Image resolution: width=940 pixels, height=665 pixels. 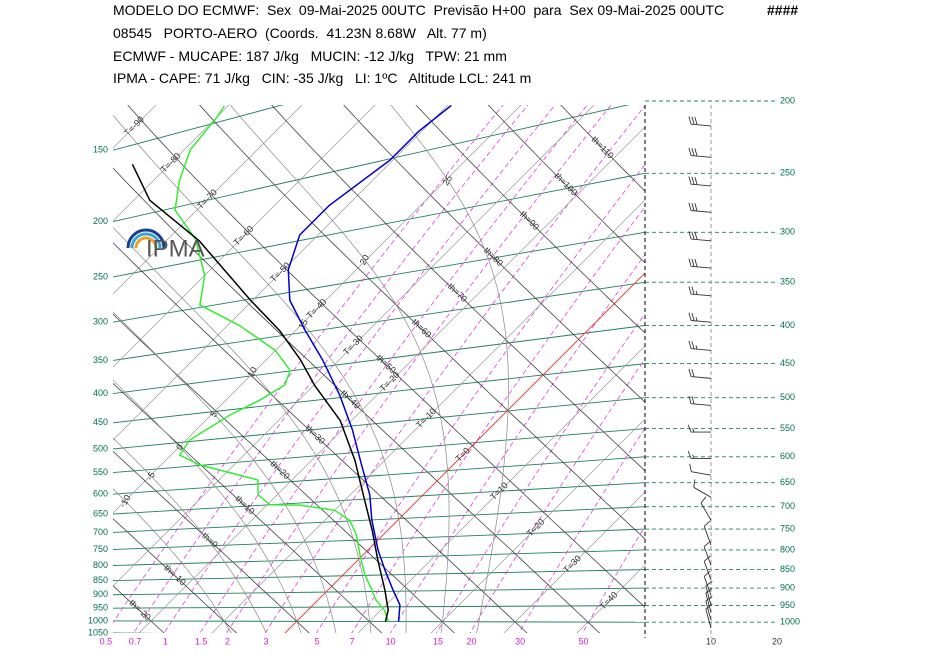 What do you see at coordinates (100, 580) in the screenshot?
I see `y-tick-label: 850` at bounding box center [100, 580].